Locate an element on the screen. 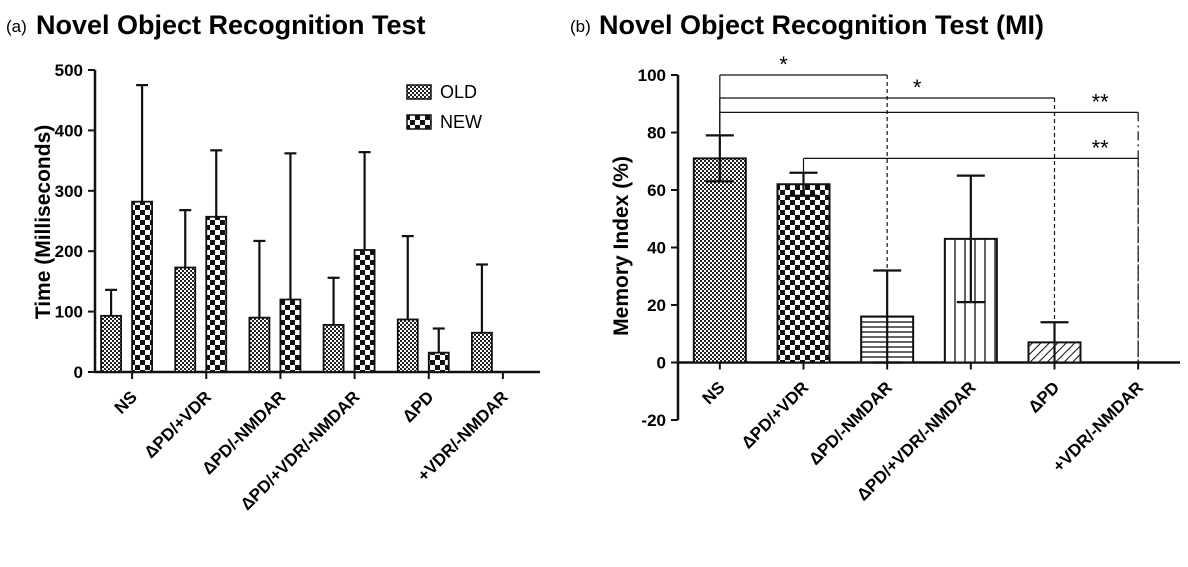 This screenshot has height=567, width=1188. panel-a-y-axis-label: Time (Milliseconds) is located at coordinates (43, 222).